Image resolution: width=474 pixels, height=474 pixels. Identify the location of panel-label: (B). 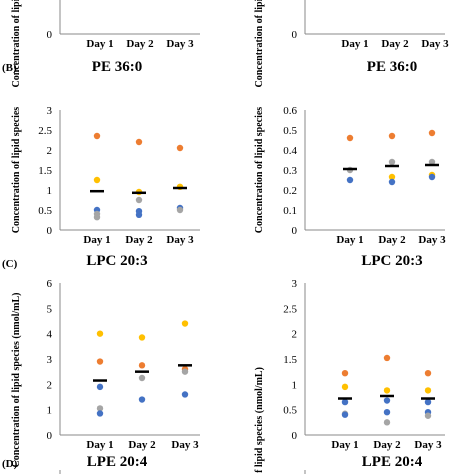
(9, 68).